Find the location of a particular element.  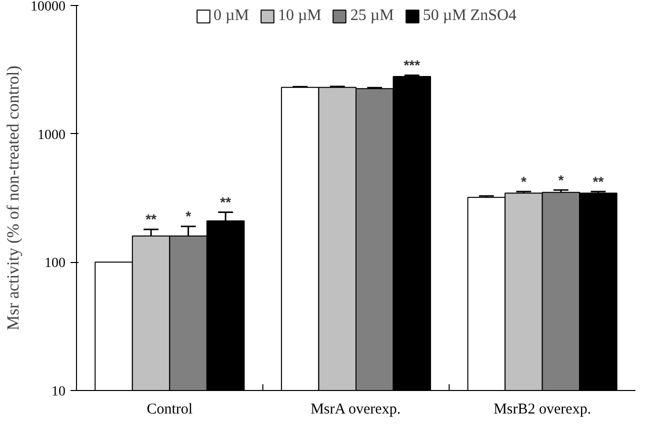

y-tick-label: 10000 is located at coordinates (48, 7).